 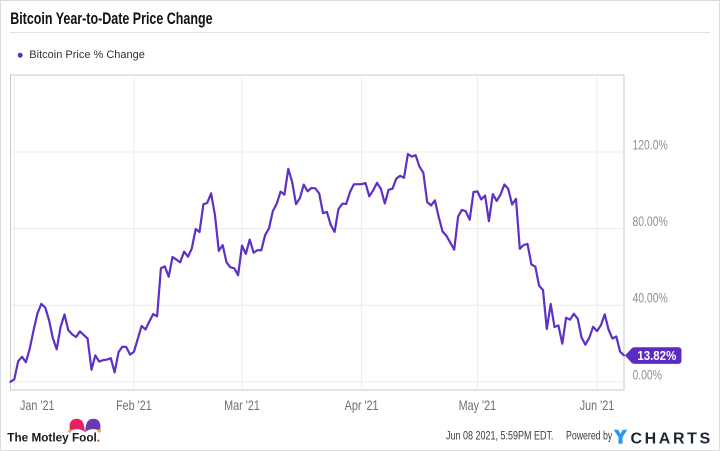 What do you see at coordinates (650, 222) in the screenshot?
I see `svg-text: 80.00%` at bounding box center [650, 222].